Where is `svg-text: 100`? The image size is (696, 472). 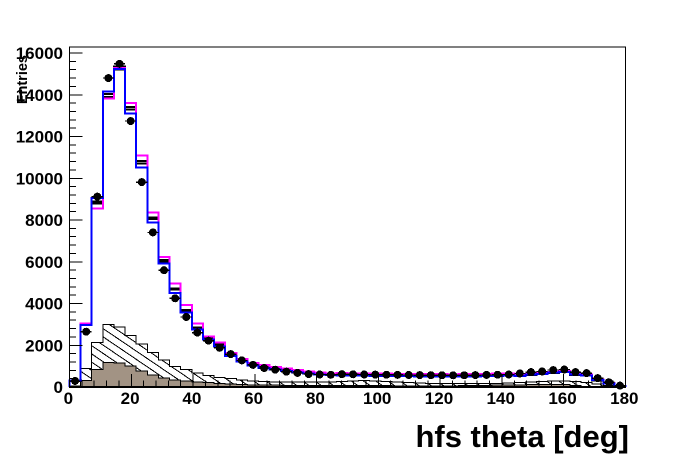 svg-text: 100 is located at coordinates (377, 398).